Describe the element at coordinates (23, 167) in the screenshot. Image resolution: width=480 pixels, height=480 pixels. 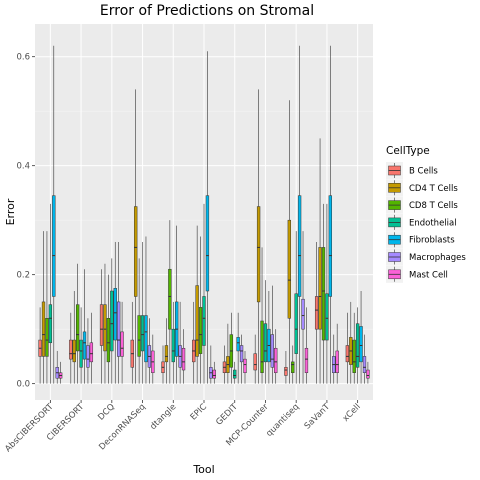
I see `y-tick-label: 0.4` at that location.